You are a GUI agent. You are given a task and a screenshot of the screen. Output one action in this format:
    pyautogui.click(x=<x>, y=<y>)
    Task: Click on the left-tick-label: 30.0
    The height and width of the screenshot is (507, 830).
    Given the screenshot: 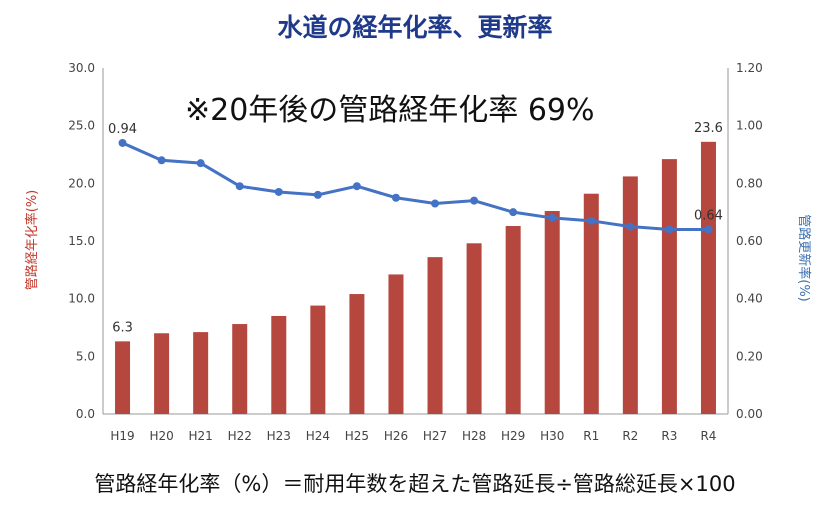 What is the action you would take?
    pyautogui.click(x=81, y=68)
    